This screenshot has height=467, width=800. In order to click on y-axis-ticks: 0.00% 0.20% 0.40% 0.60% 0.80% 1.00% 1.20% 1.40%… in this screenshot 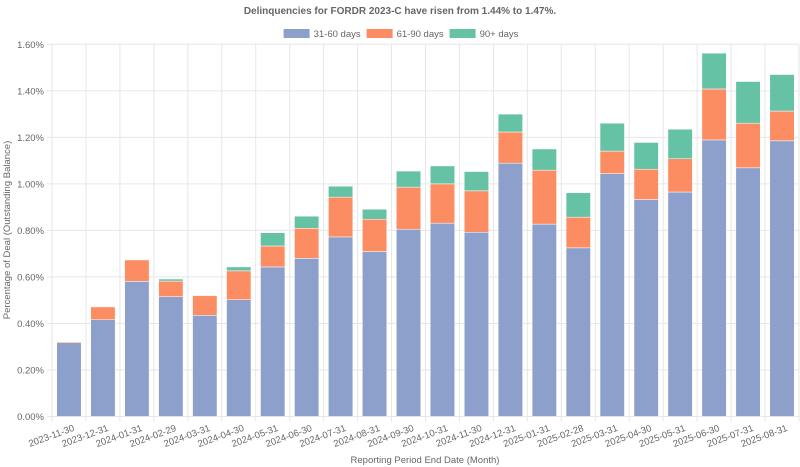, I will do `click(30, 231)`.